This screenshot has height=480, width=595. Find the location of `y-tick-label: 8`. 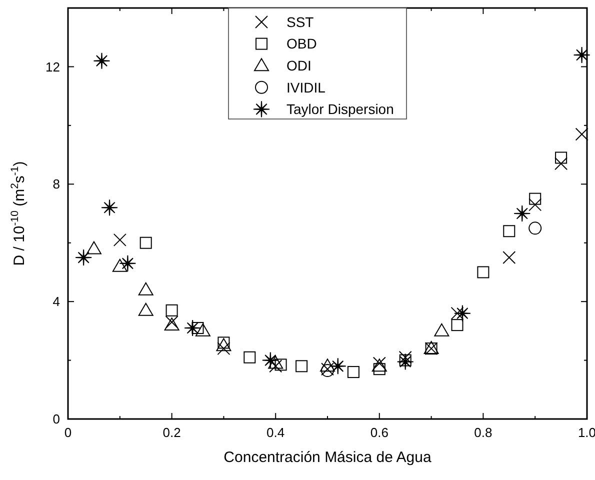

y-tick-label: 8 is located at coordinates (56, 184).